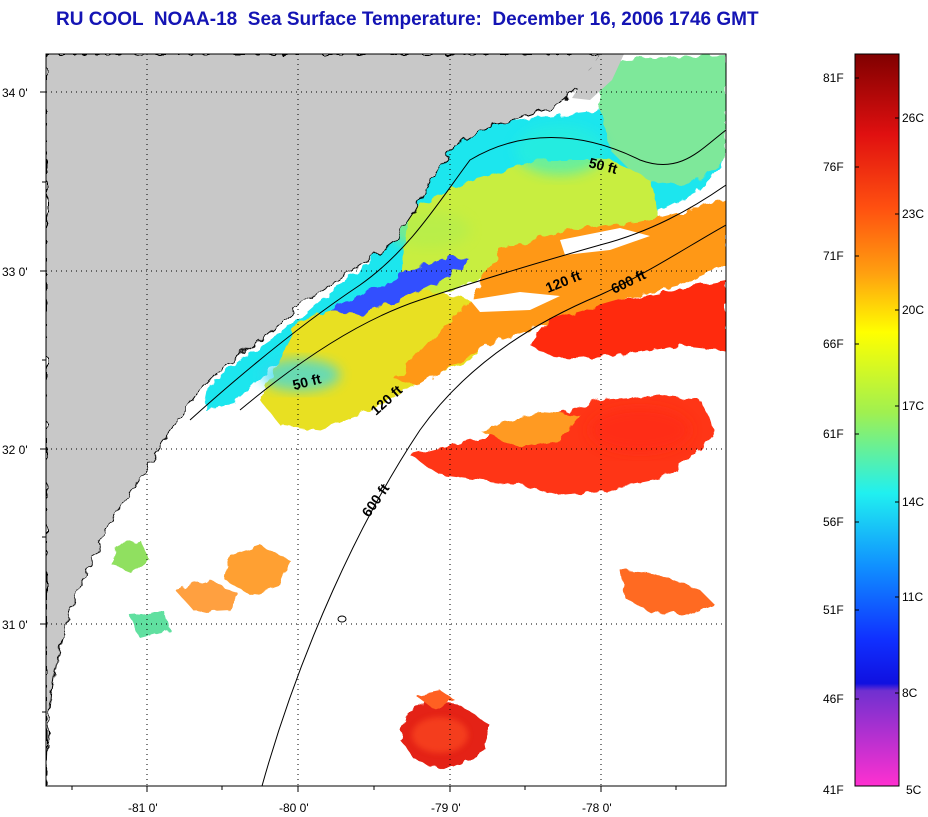  I want to click on lon-label-78: -78 0', so click(597, 808).